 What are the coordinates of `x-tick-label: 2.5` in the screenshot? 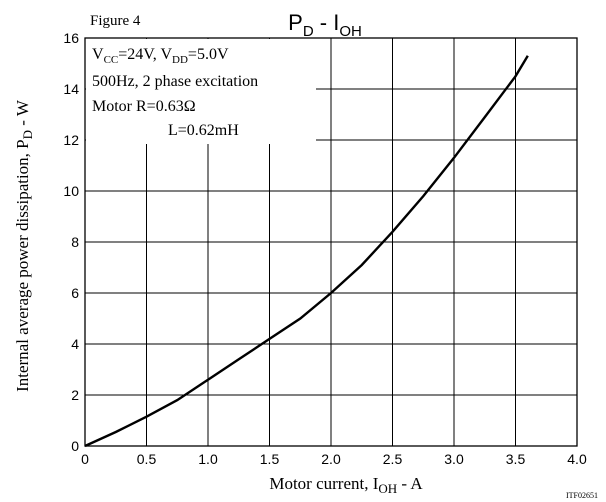 It's located at (393, 459).